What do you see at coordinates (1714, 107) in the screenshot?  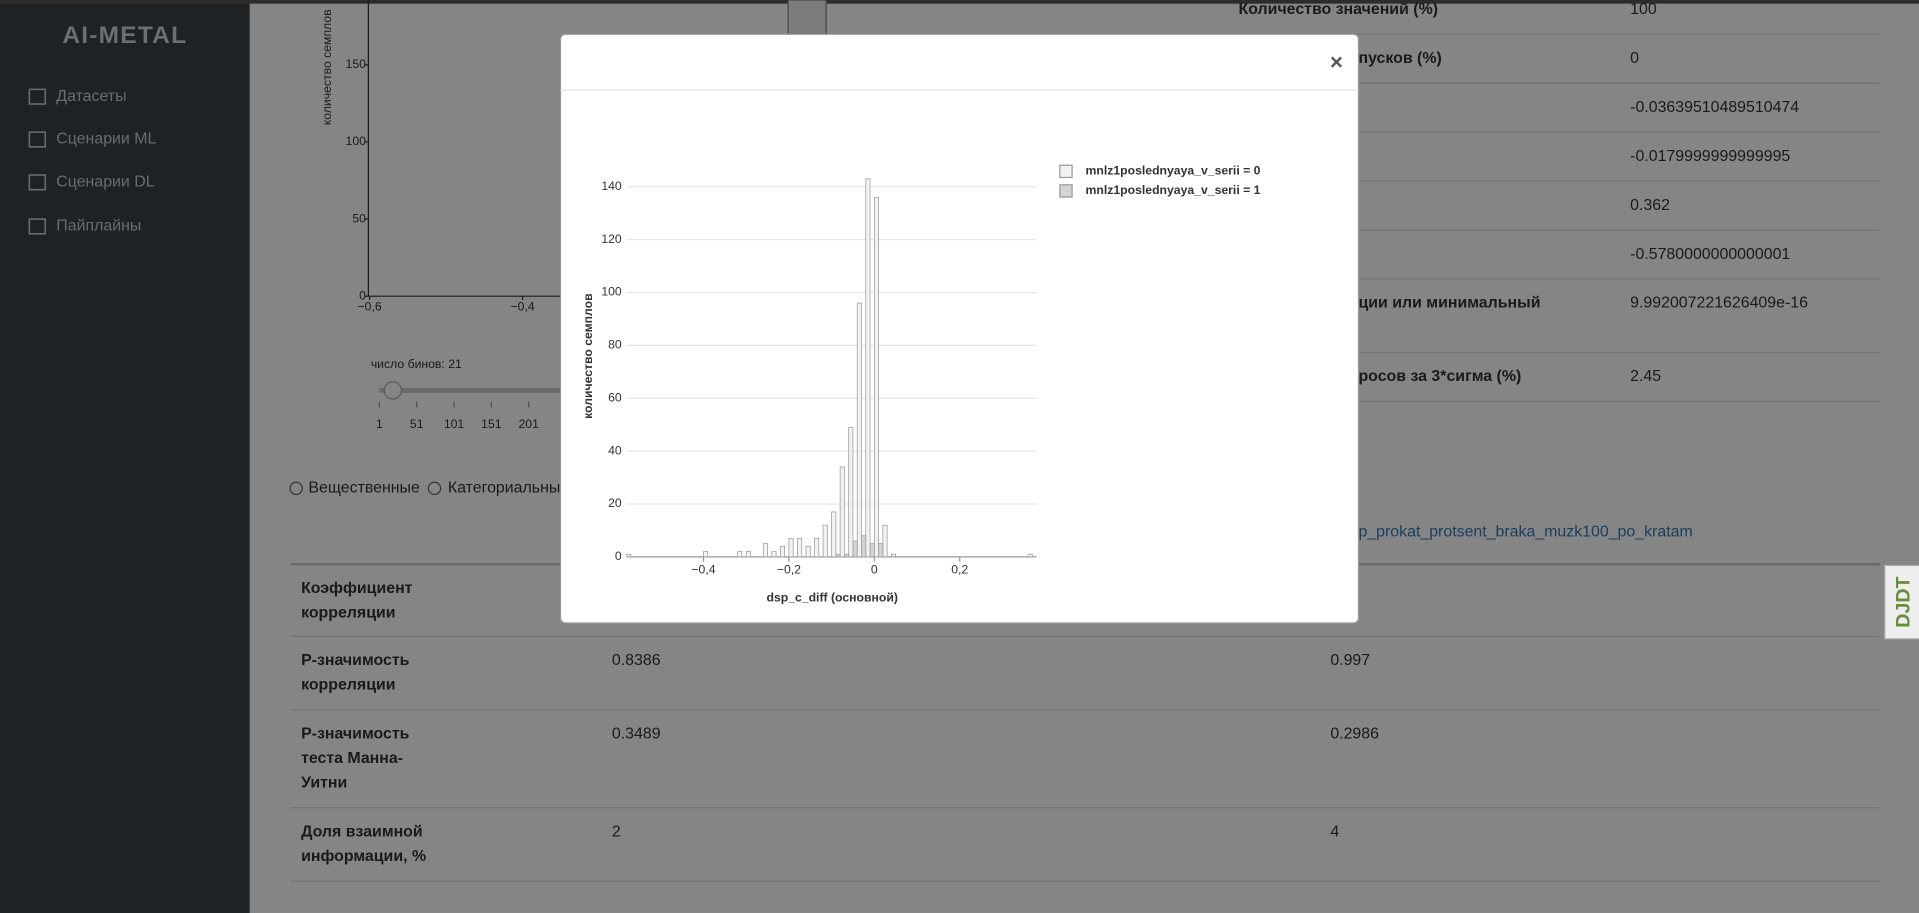 I see `stat-value: -0.03639510489510474` at bounding box center [1714, 107].